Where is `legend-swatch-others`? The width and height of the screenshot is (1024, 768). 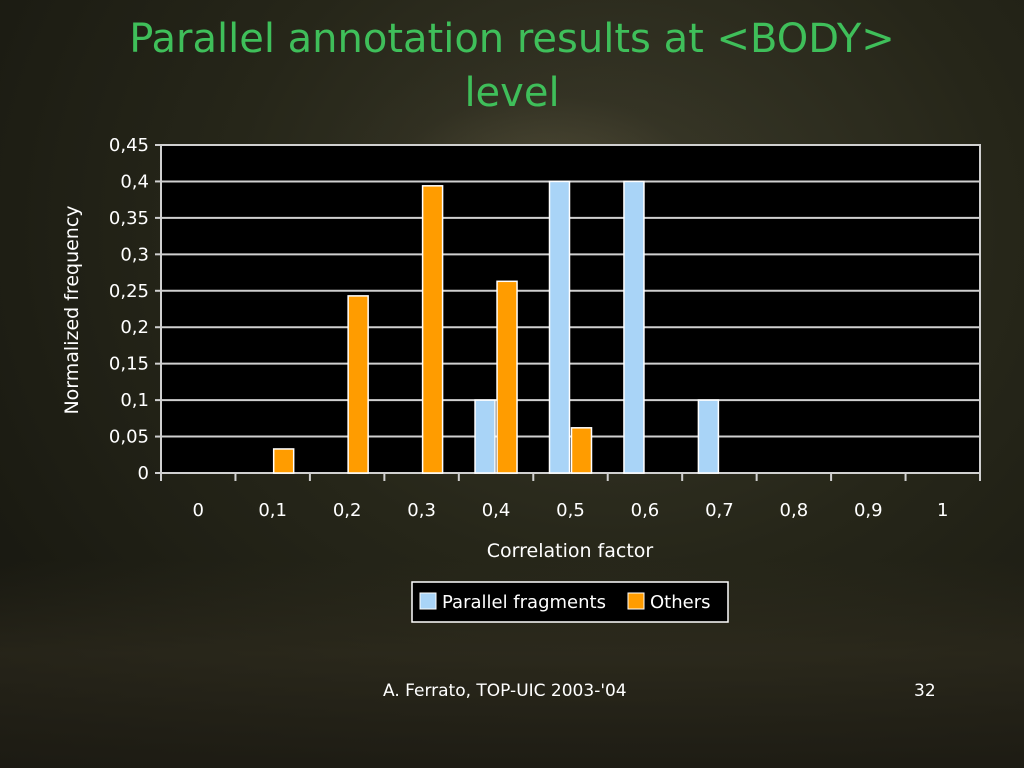
legend-swatch-others is located at coordinates (636, 601).